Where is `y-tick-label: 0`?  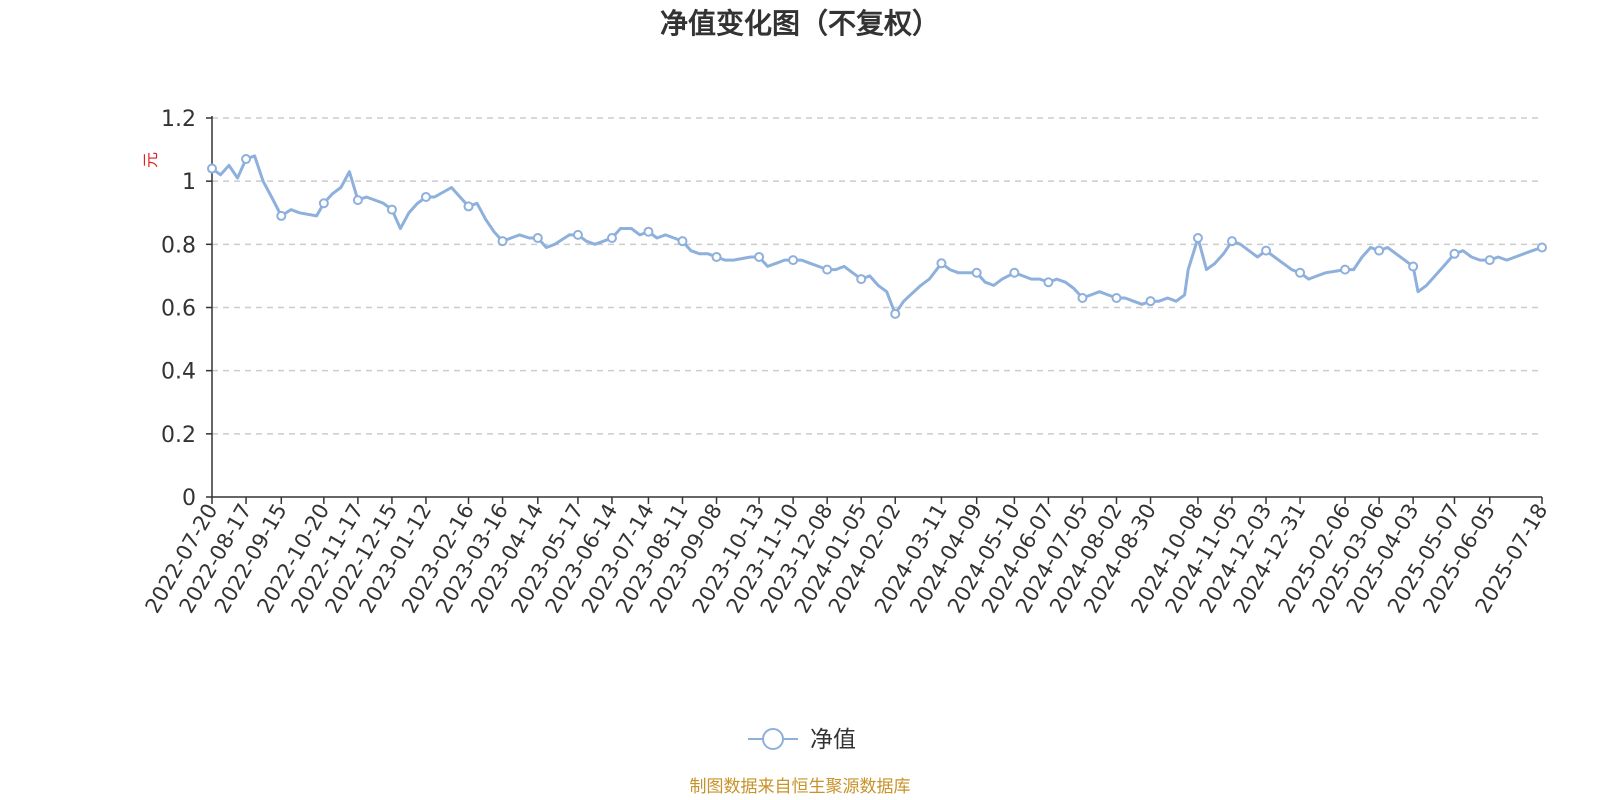
y-tick-label: 0 is located at coordinates (189, 498).